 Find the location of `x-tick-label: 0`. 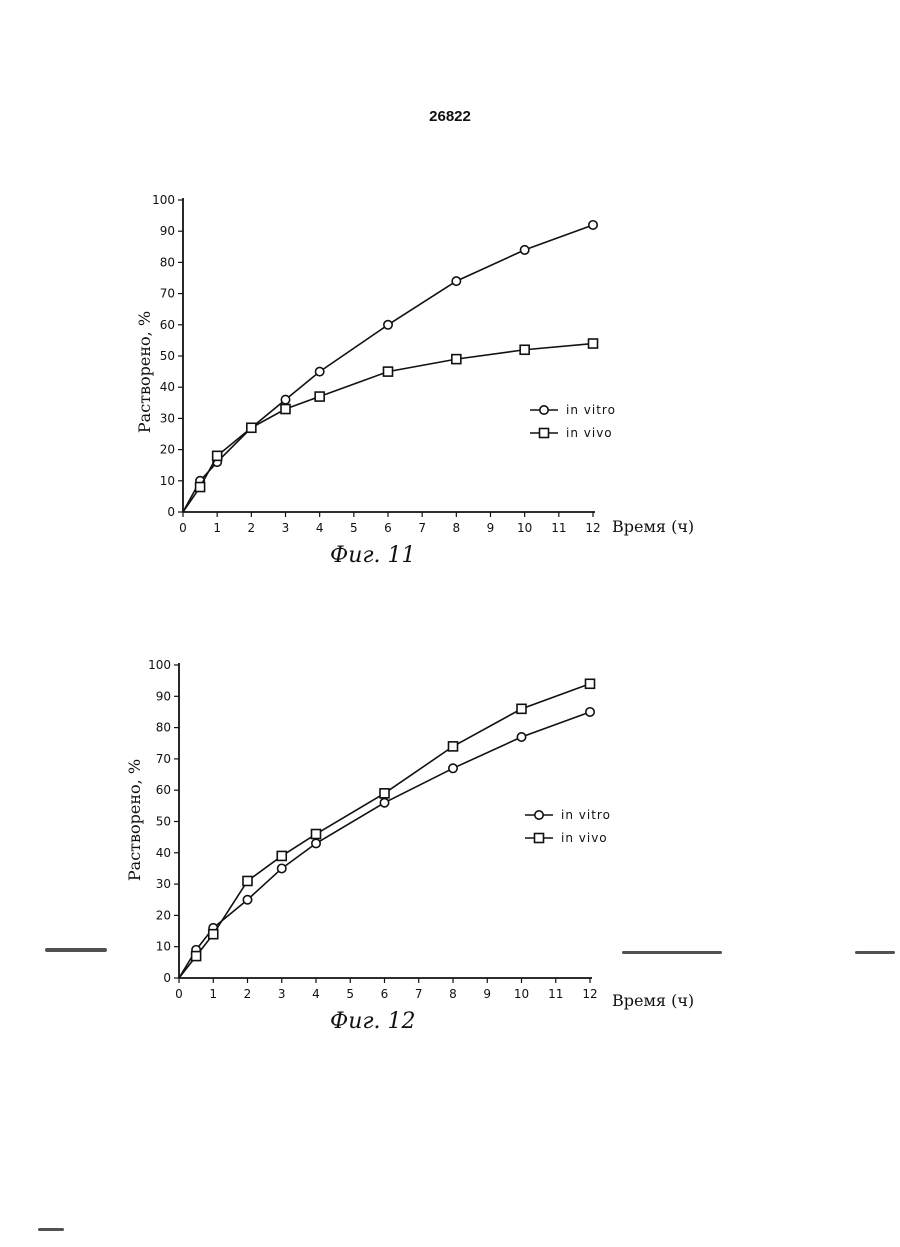

x-tick-label: 0 is located at coordinates (179, 994).